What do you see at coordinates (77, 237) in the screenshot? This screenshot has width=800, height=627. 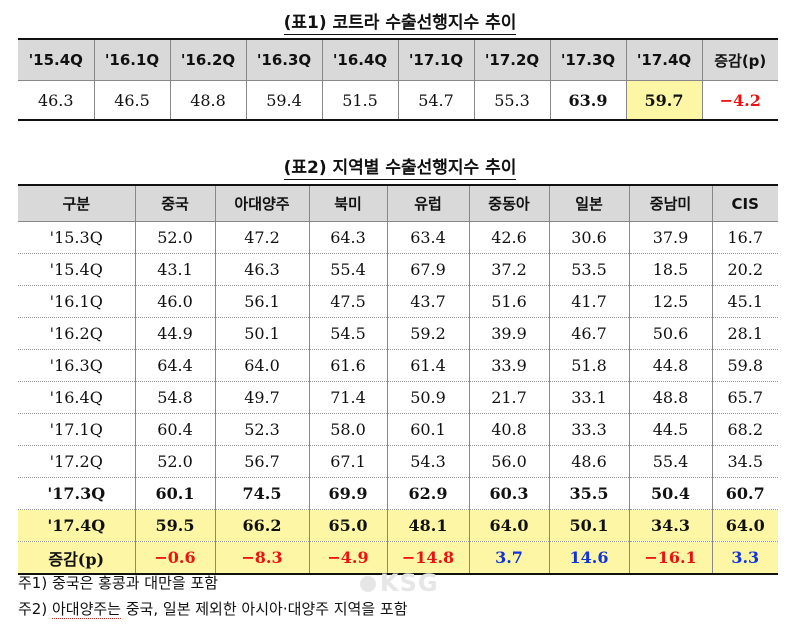 I see `row-label: '15.3Q` at bounding box center [77, 237].